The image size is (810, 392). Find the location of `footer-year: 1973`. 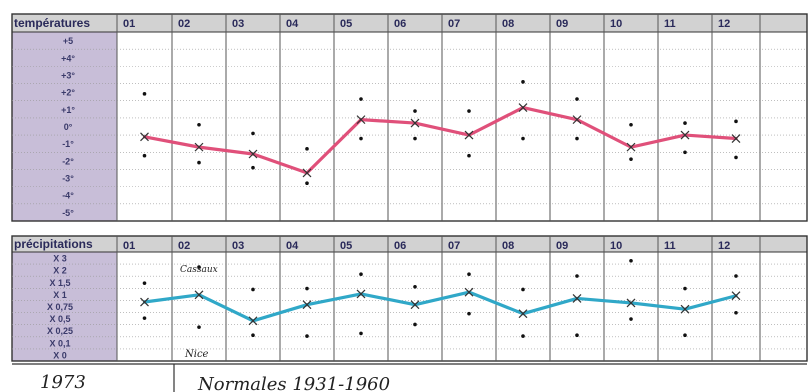

footer-year: 1973 is located at coordinates (63, 382).